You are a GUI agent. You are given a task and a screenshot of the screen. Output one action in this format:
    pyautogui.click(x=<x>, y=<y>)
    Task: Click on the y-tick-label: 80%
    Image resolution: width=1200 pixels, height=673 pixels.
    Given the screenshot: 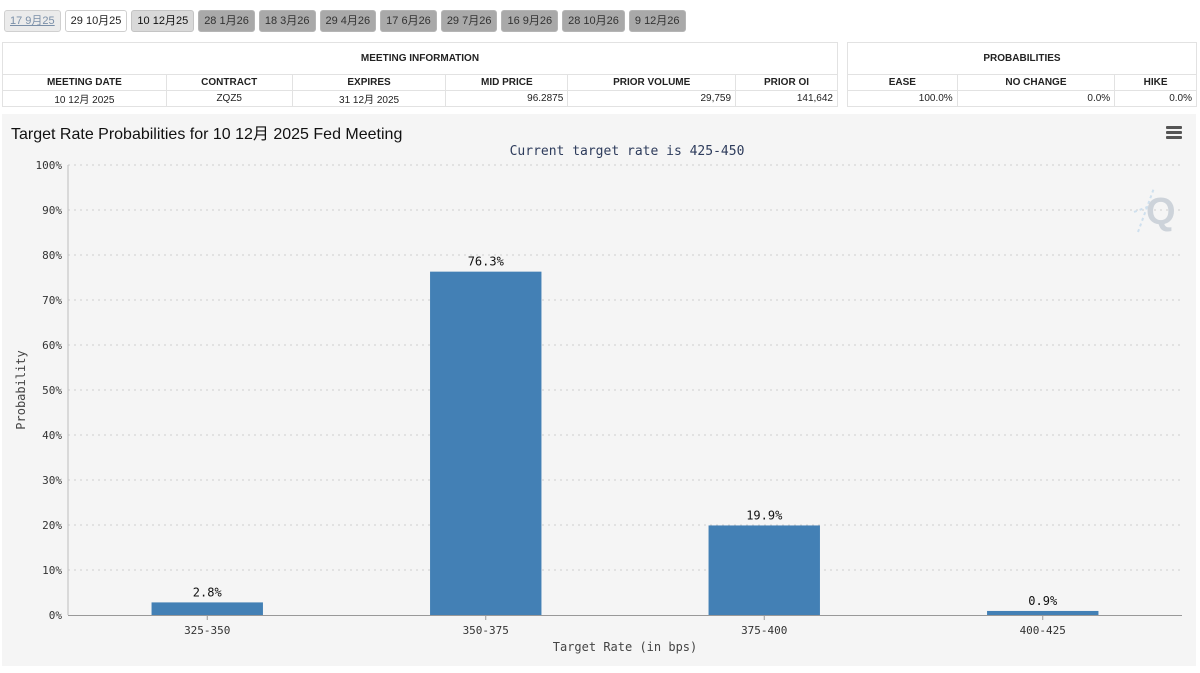 What is the action you would take?
    pyautogui.click(x=52, y=255)
    